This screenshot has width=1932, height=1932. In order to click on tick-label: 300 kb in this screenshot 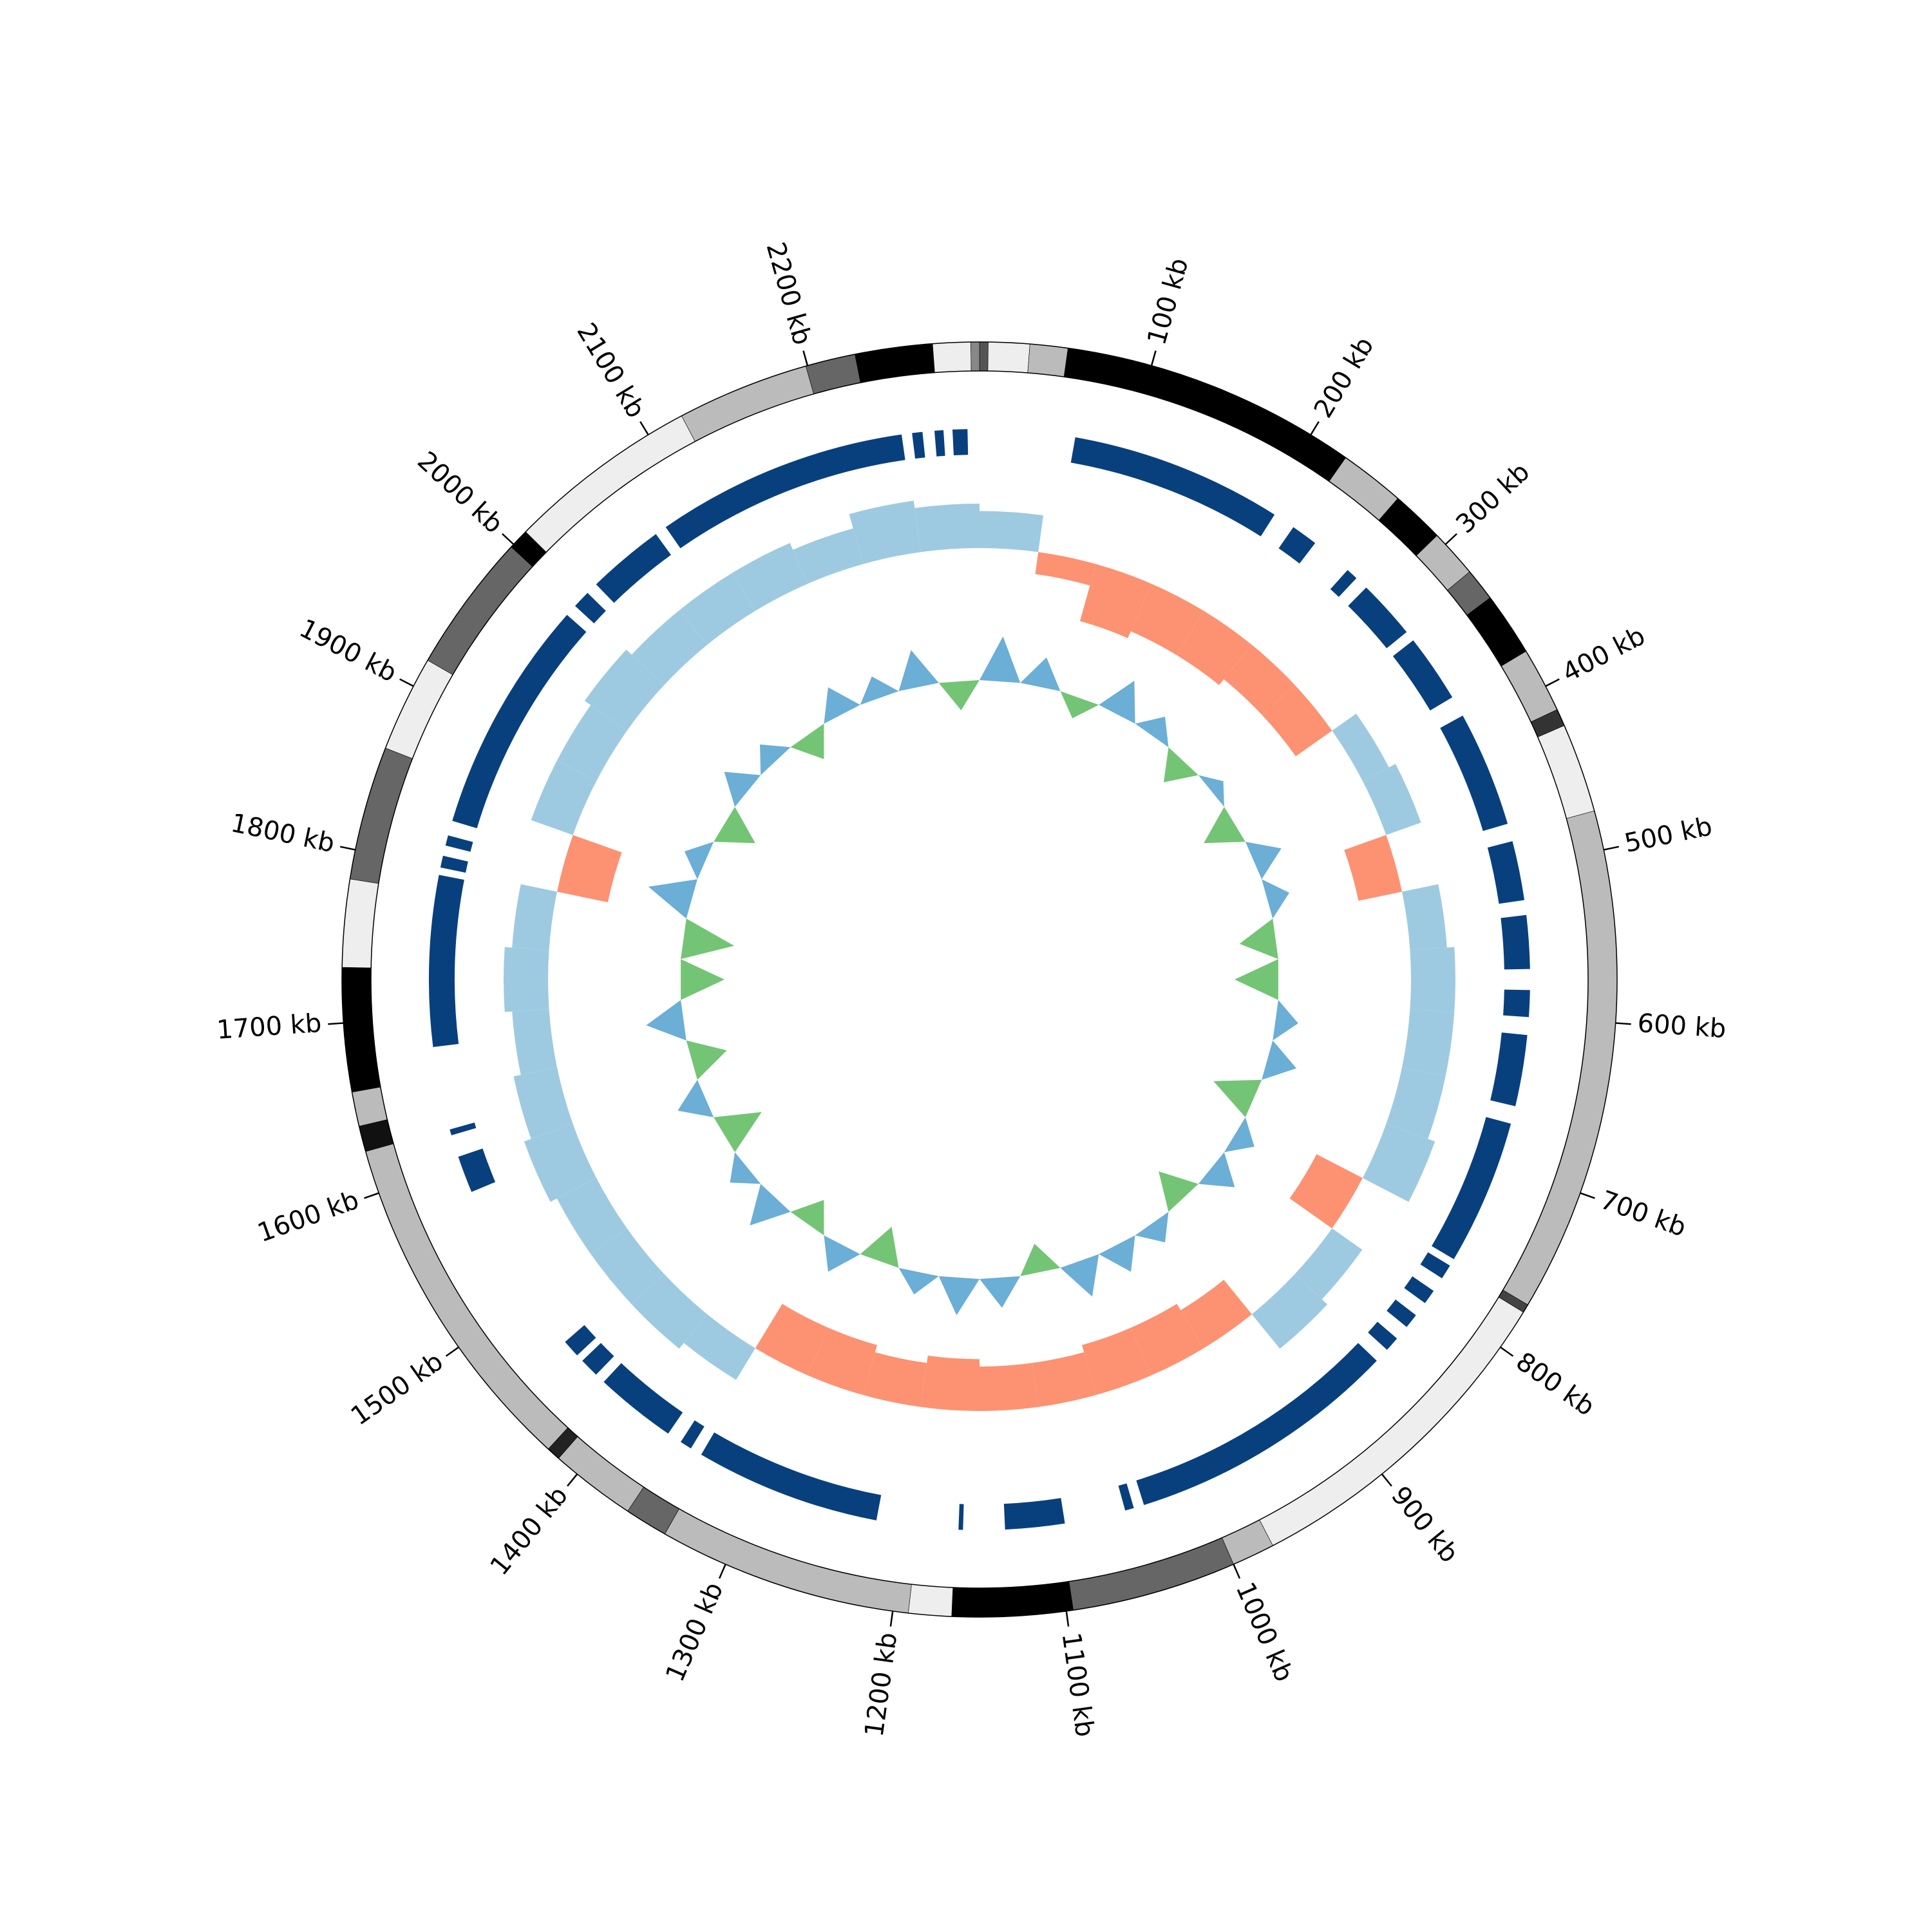, I will do `click(1492, 498)`.